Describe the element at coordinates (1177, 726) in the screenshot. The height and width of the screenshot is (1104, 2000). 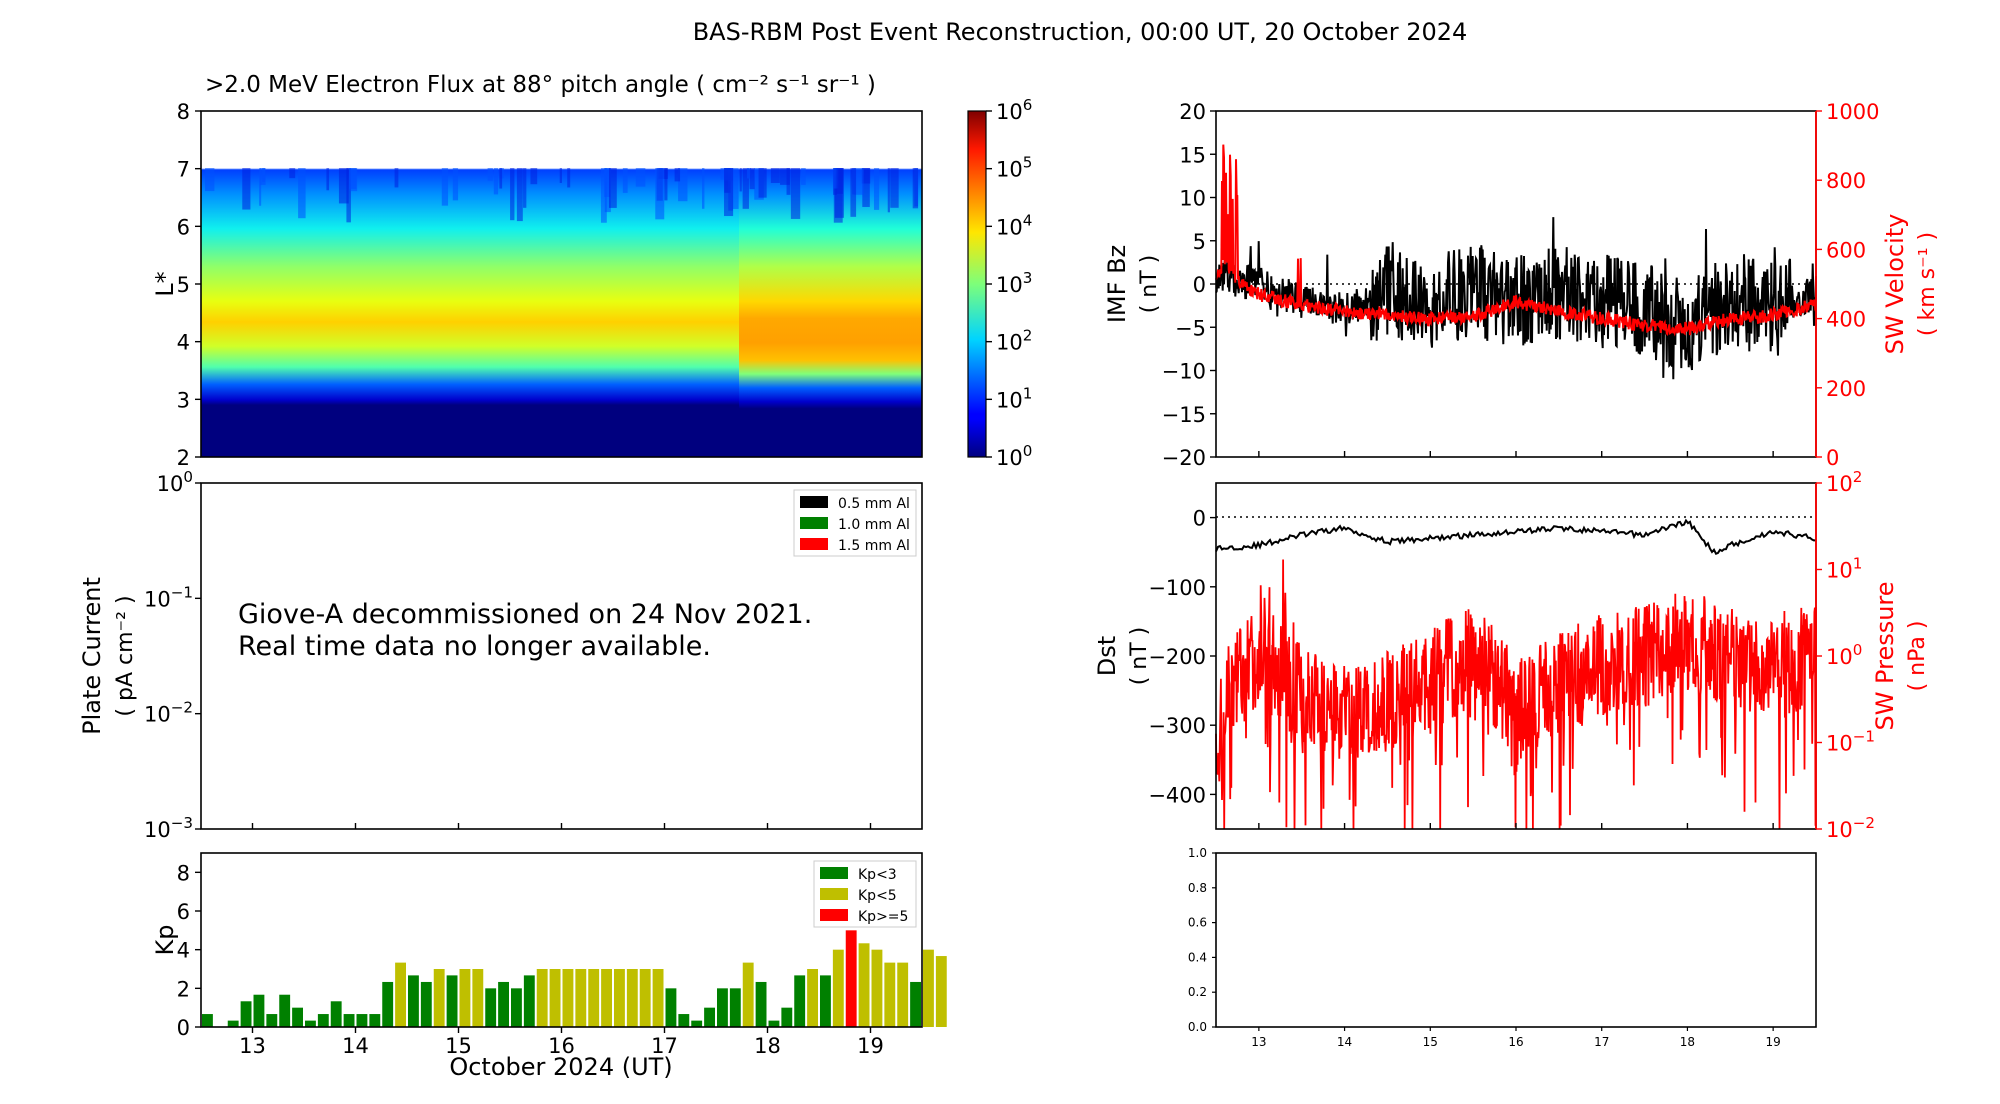
I see `dst-y-tick-label: −300` at that location.